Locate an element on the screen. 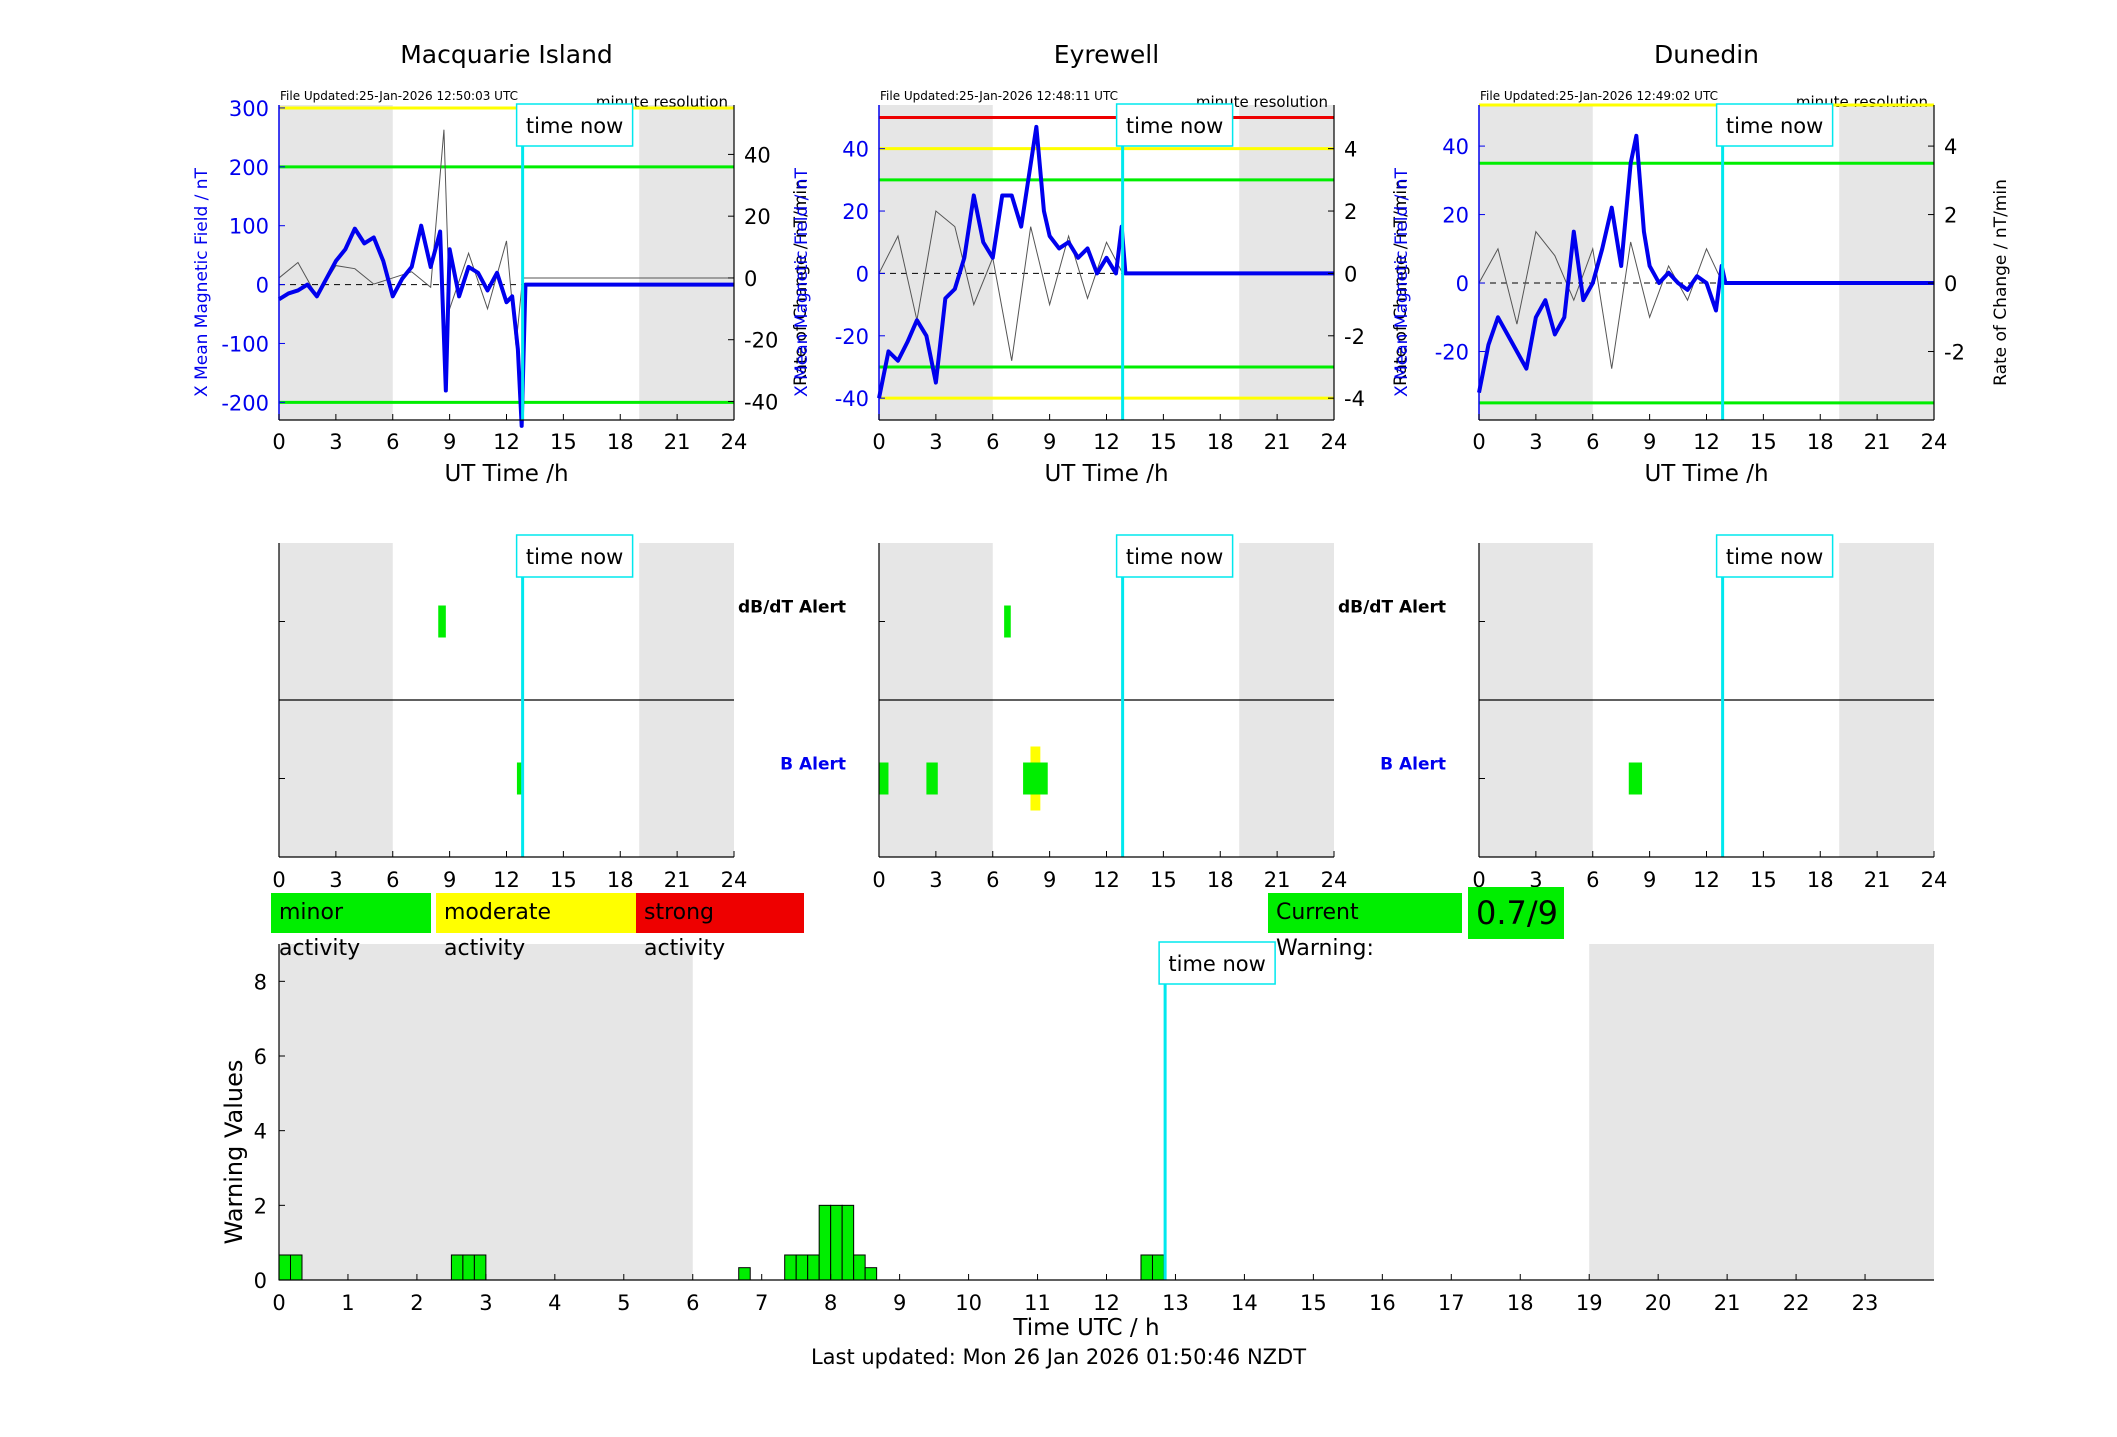 Image resolution: width=2117 pixels, height=1437 pixels. station-title: Macquarie Island is located at coordinates (506, 54).